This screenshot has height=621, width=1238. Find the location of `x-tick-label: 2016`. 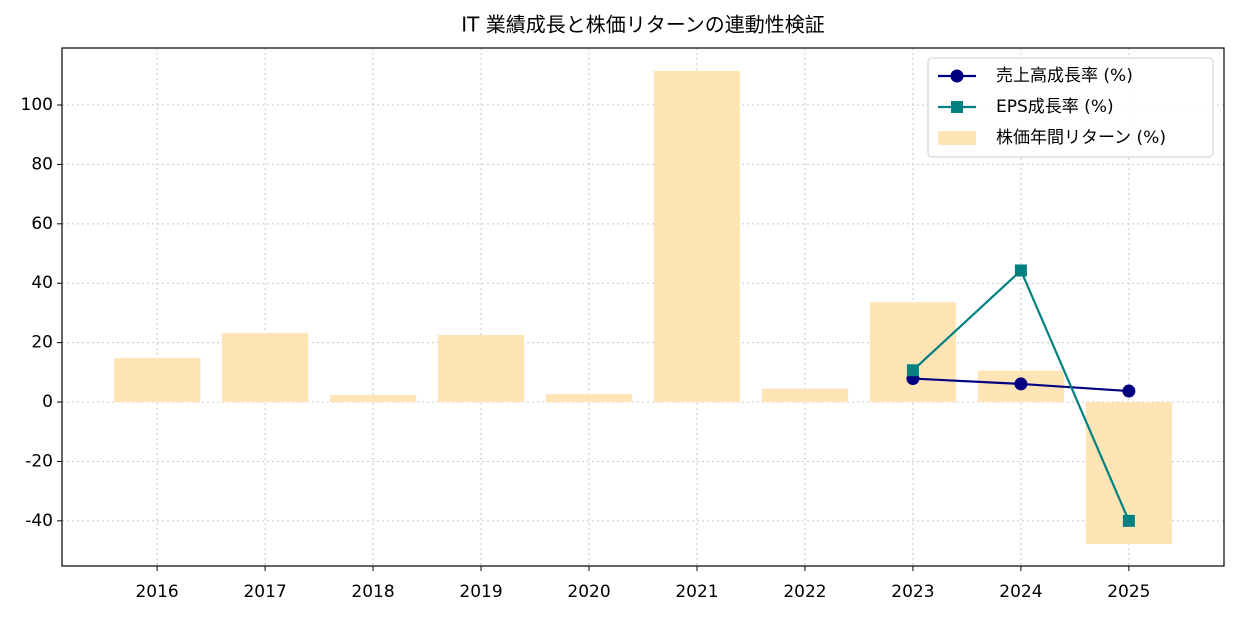

x-tick-label: 2016 is located at coordinates (156, 592).